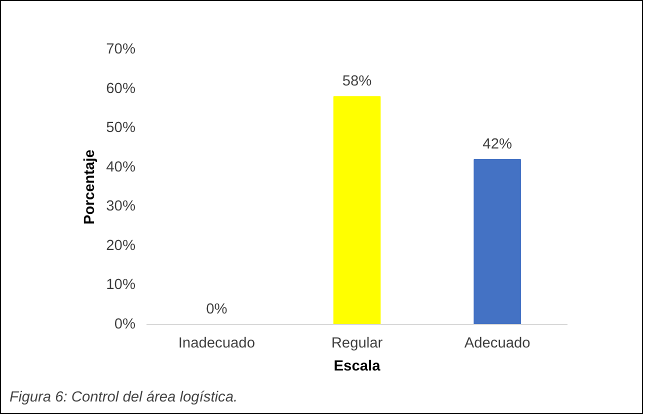  Describe the element at coordinates (90, 187) in the screenshot. I see `y-axis-title: Porcentaje` at that location.